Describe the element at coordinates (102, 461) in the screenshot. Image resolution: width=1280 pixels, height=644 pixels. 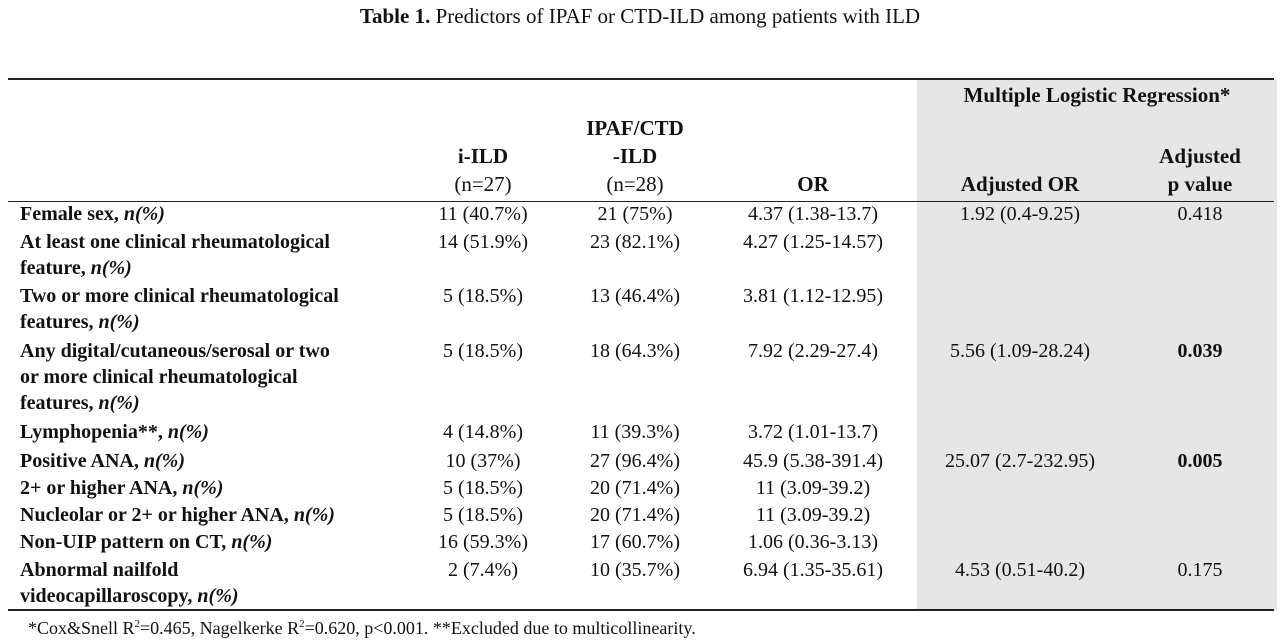
I see `row-label: Positive ANA, n(%)` at that location.